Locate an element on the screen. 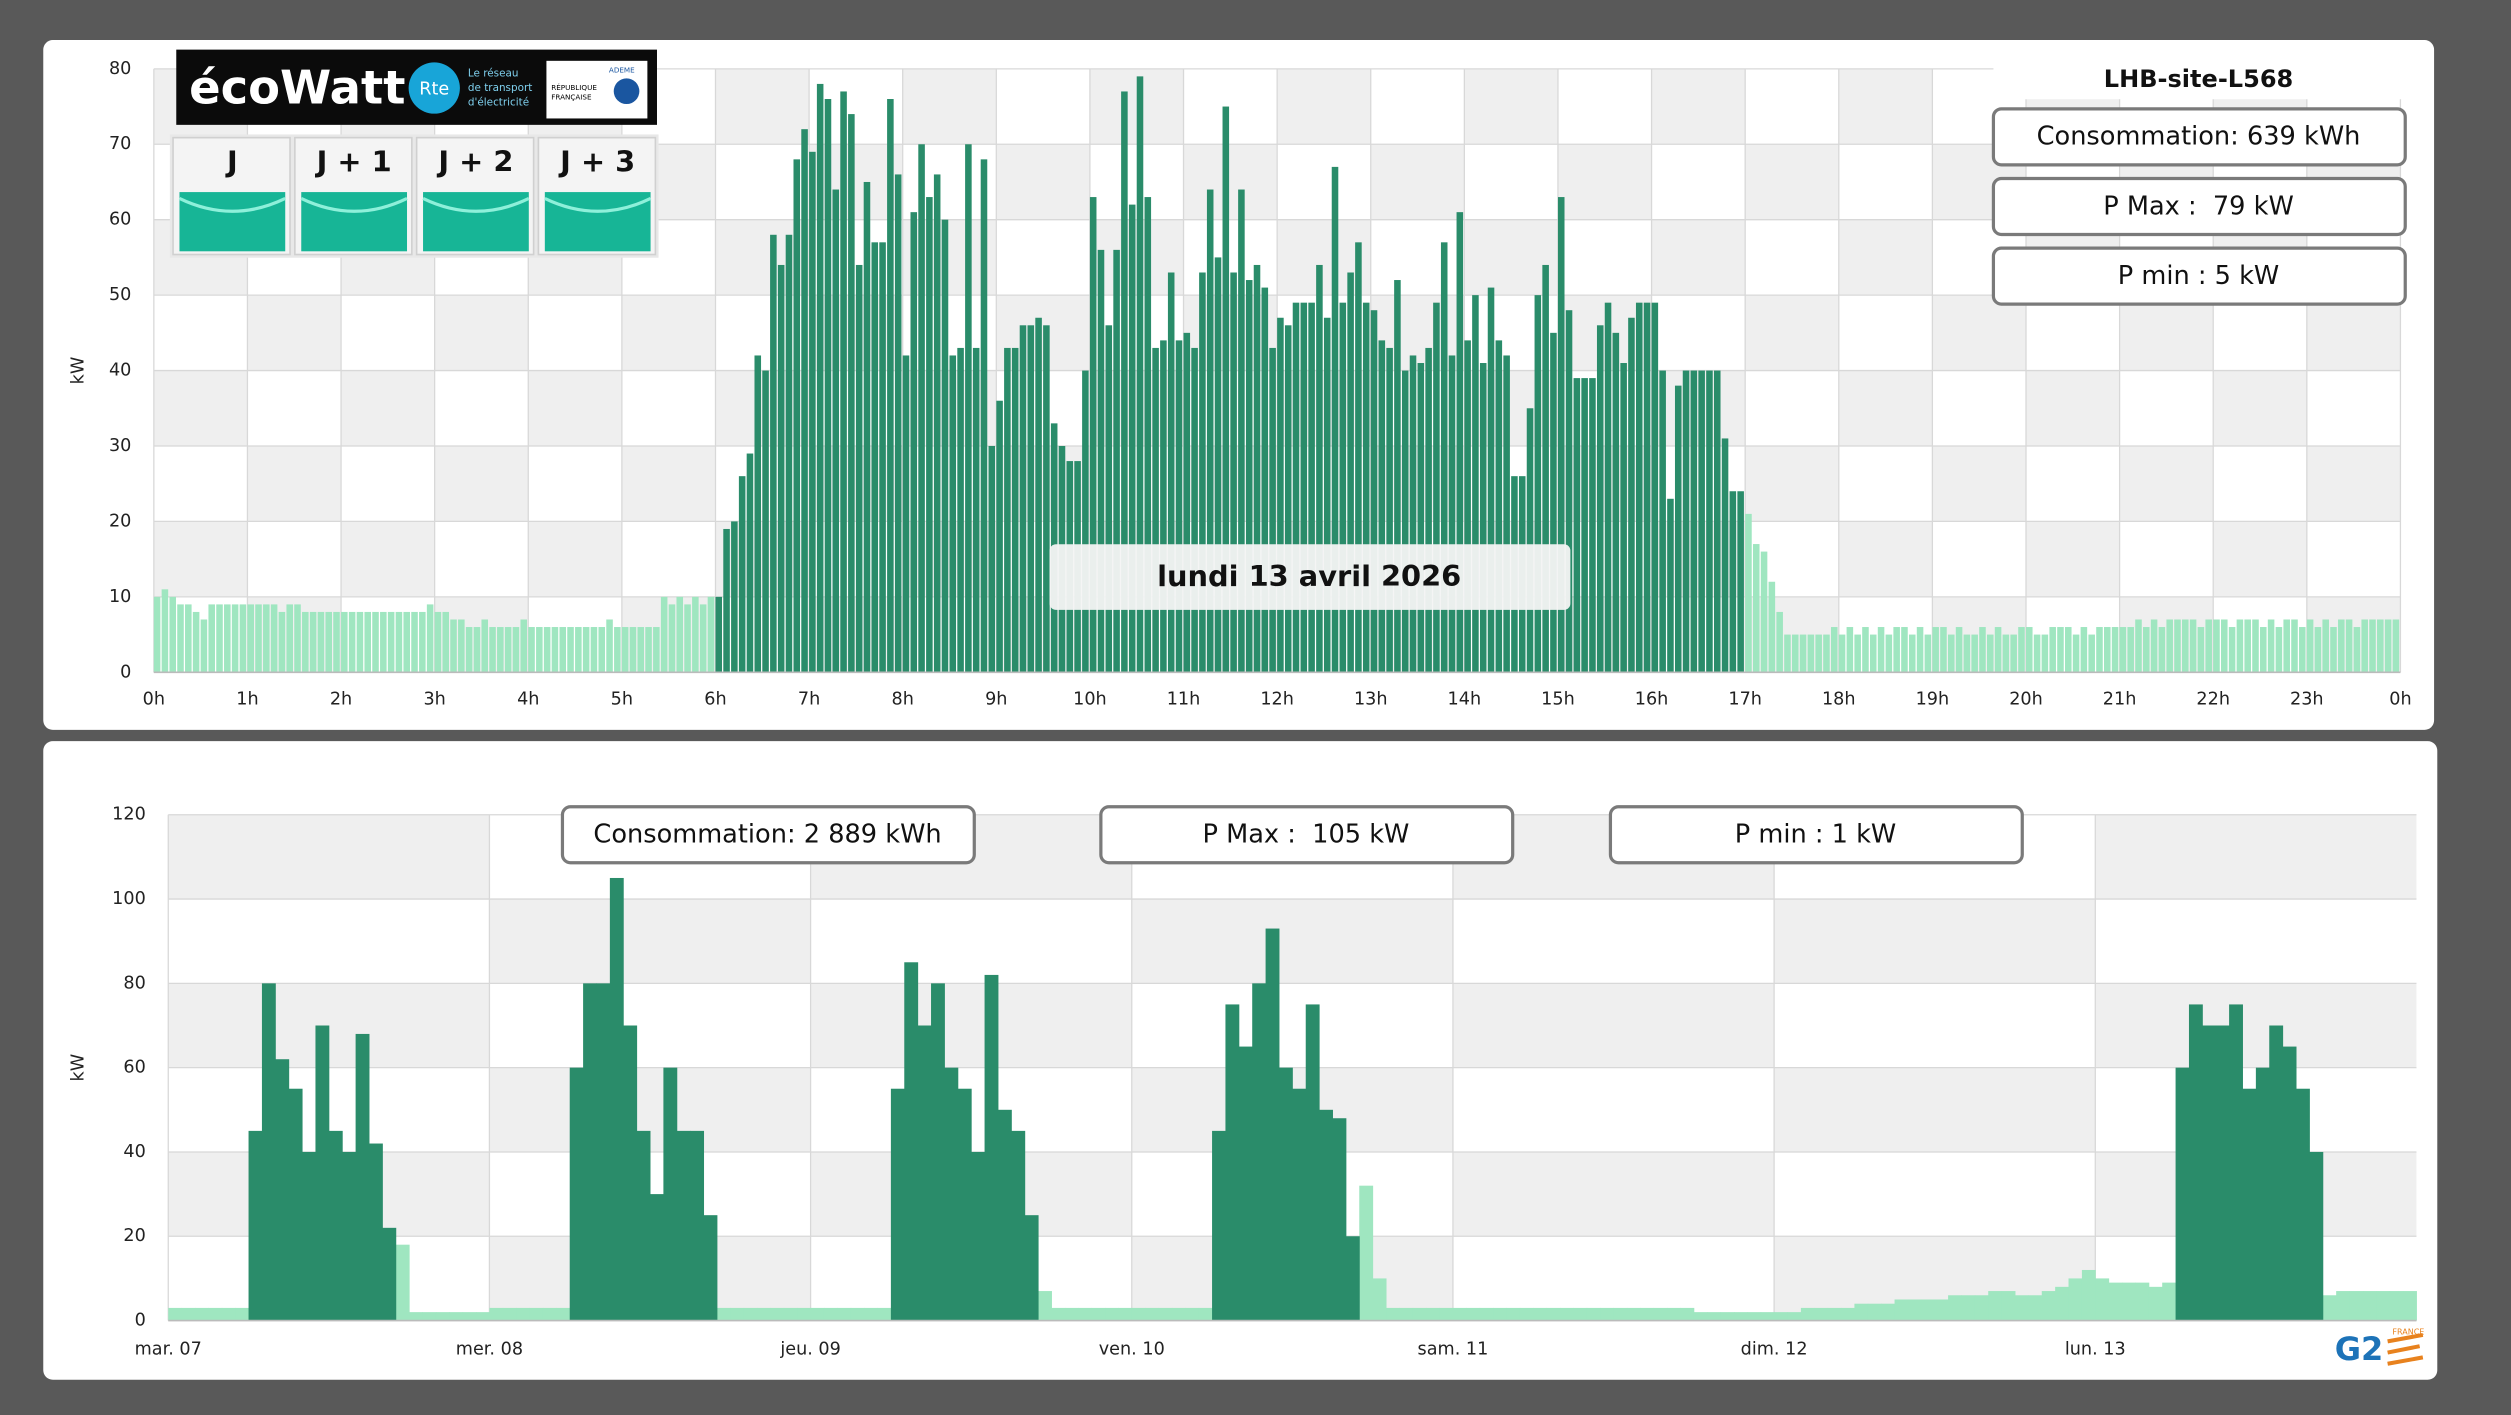  forecast-signal is located at coordinates (232, 222).